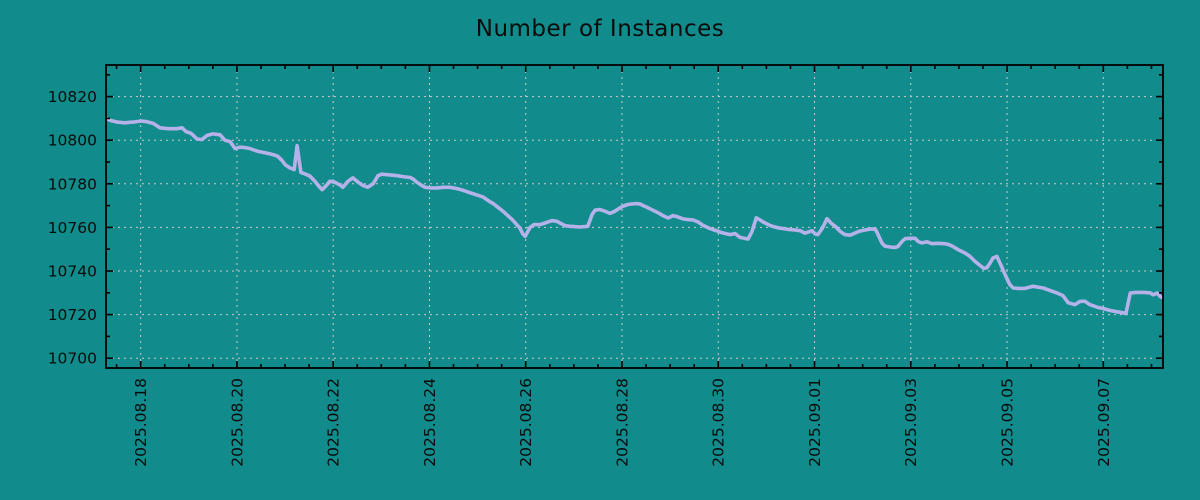 This screenshot has height=500, width=1200. What do you see at coordinates (622, 422) in the screenshot?
I see `x-tick-label: 2025.08.28` at bounding box center [622, 422].